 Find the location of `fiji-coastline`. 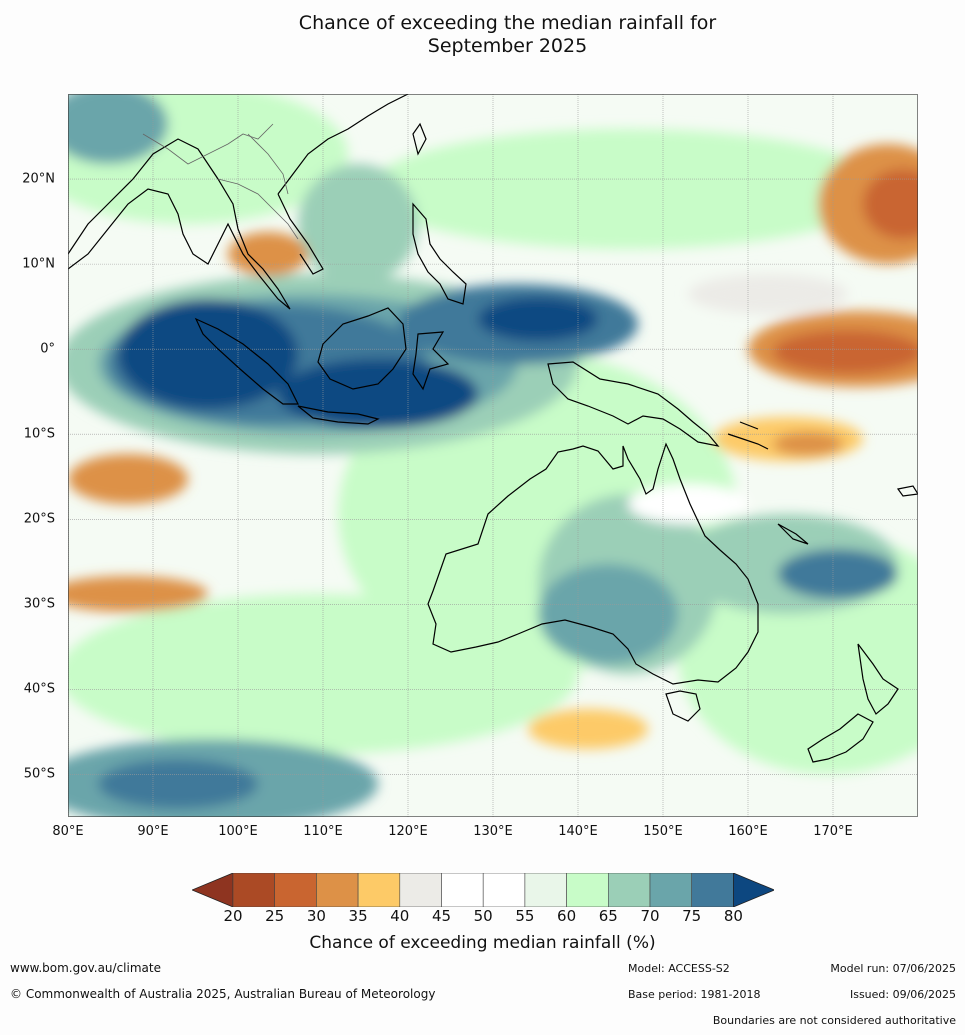

fiji-coastline is located at coordinates (907, 491).